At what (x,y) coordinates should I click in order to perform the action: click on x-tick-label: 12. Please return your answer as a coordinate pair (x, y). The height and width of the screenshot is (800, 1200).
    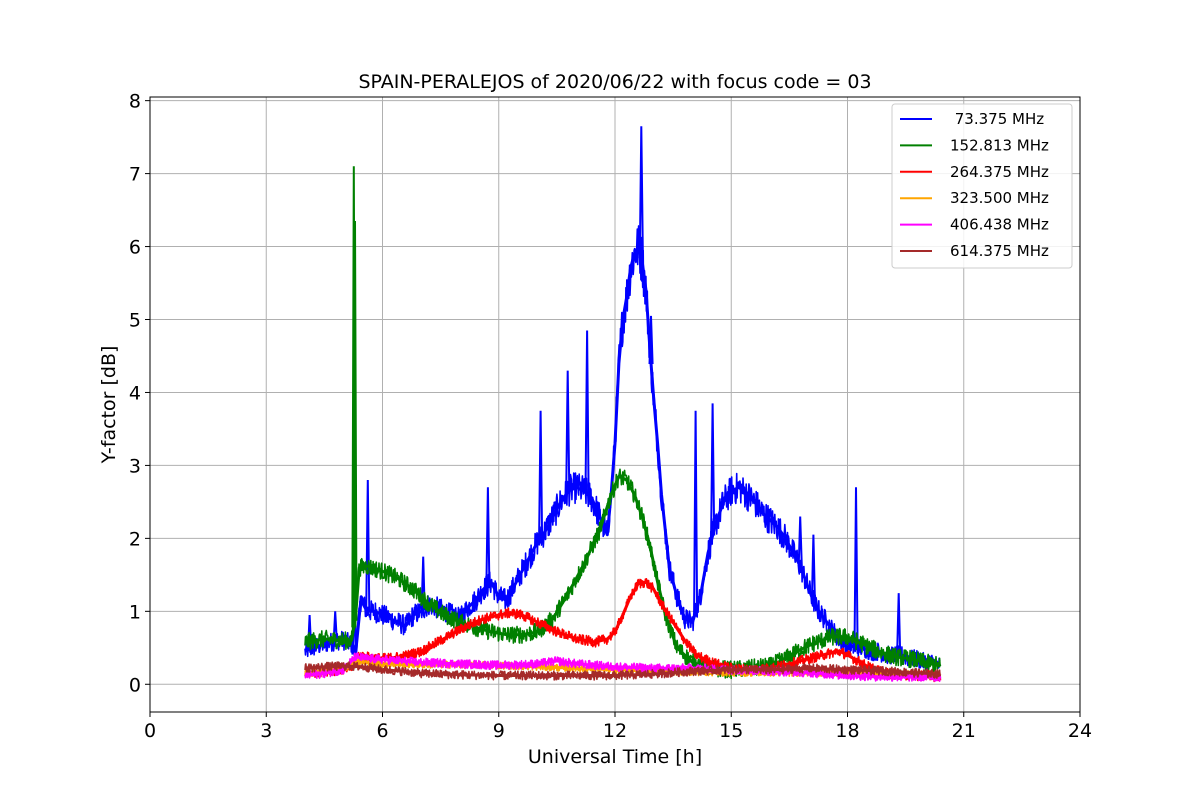
    Looking at the image, I should click on (615, 731).